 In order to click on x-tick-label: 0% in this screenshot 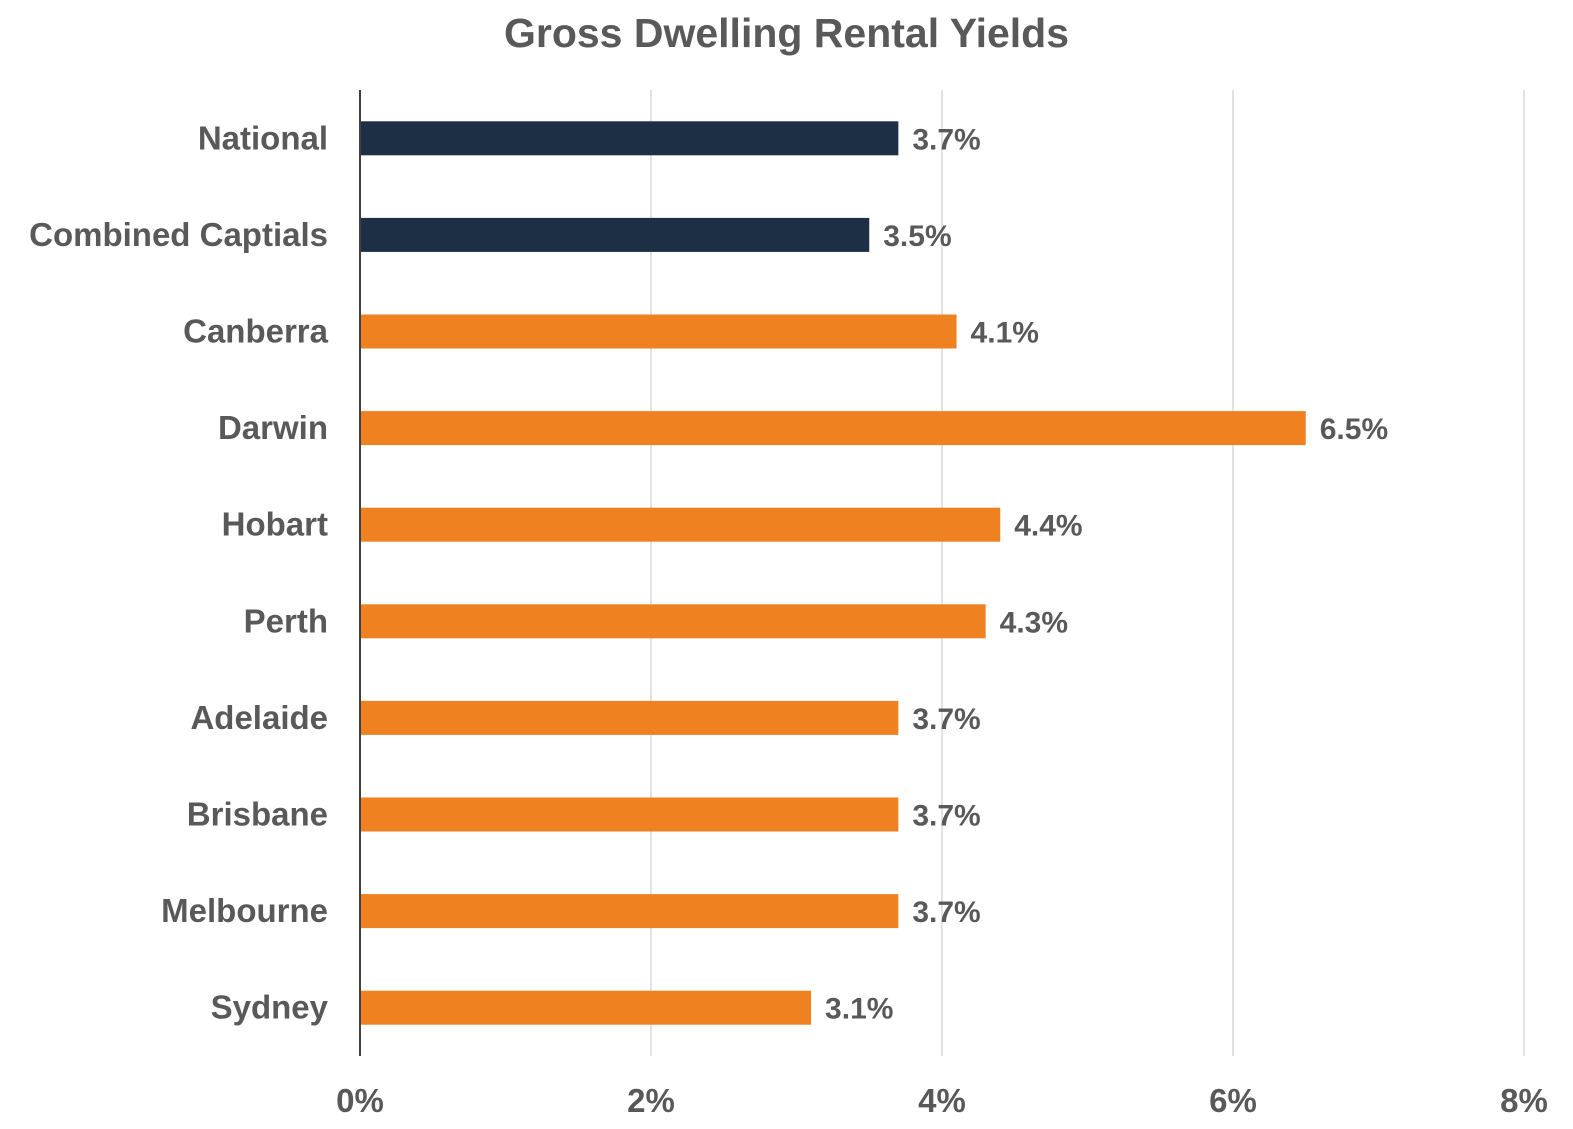, I will do `click(360, 1100)`.